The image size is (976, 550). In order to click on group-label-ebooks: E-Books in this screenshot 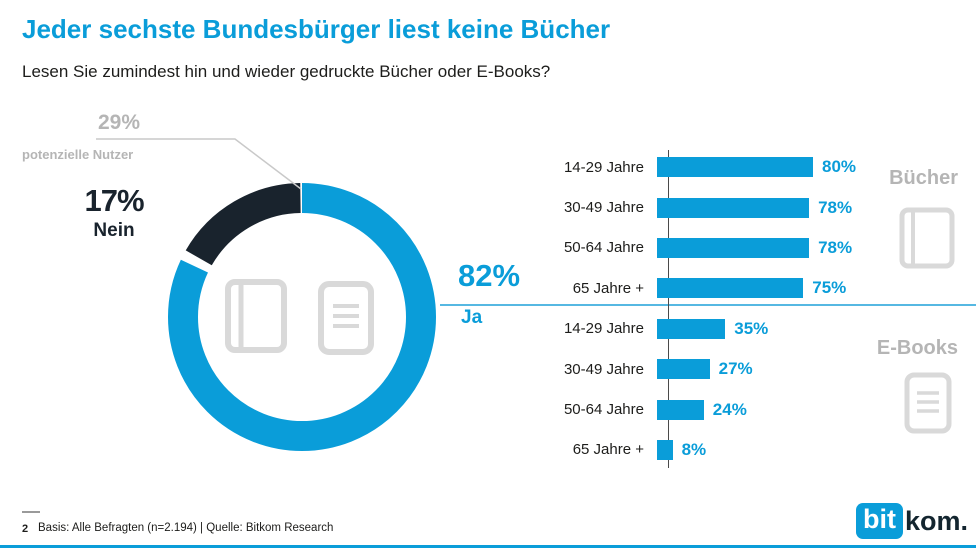, I will do `click(917, 348)`.